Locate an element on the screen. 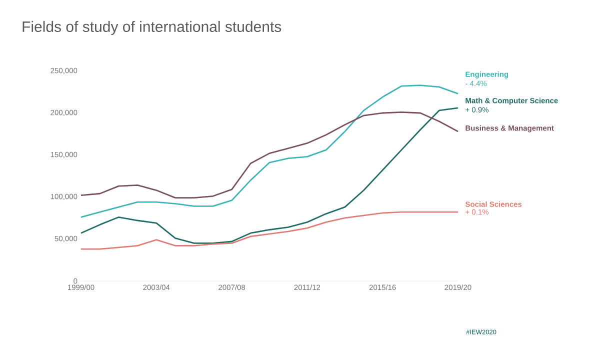  chart-title: Fields of study of international students is located at coordinates (152, 28).